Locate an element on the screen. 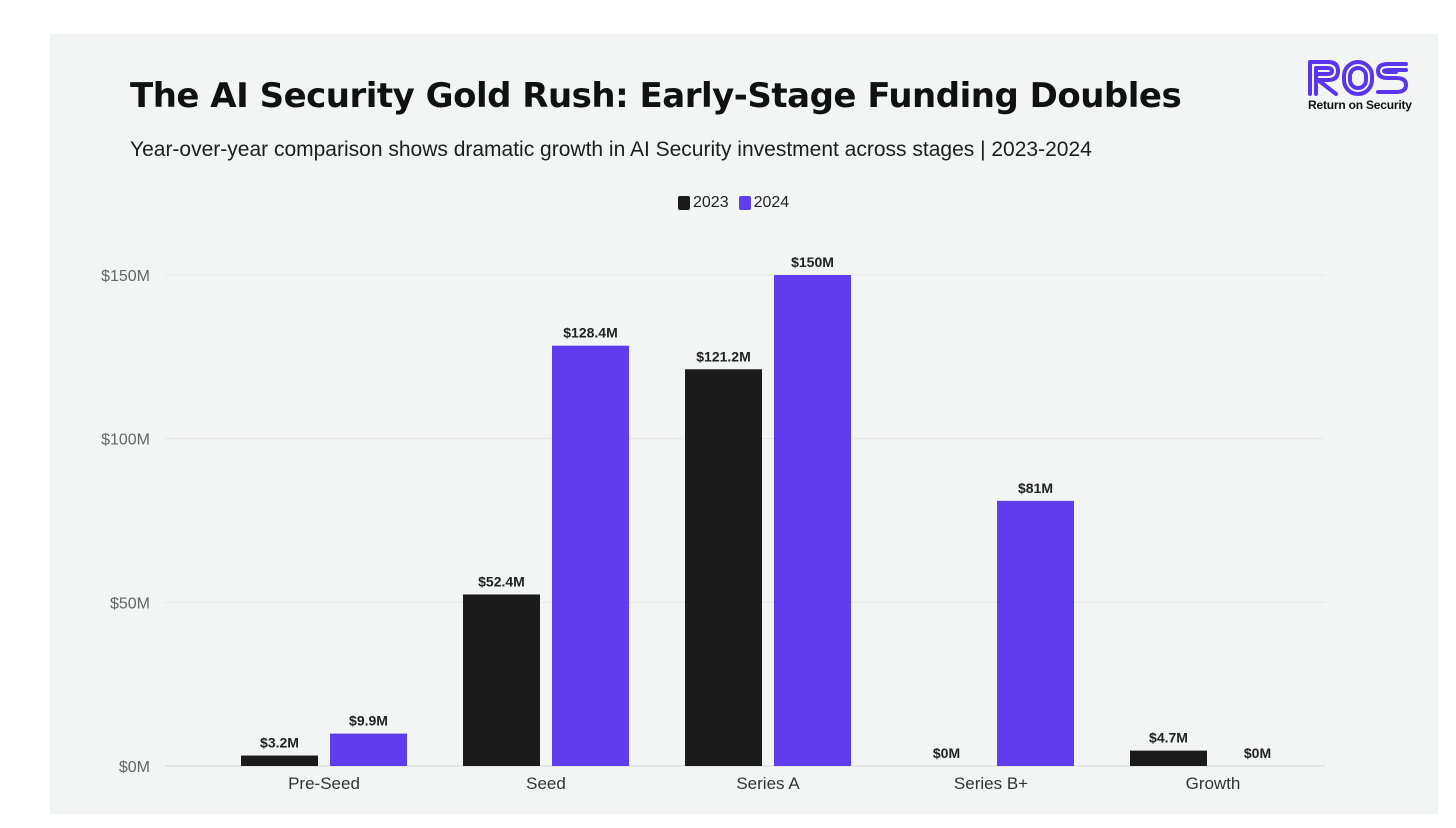  x-tick-label: Series B+ is located at coordinates (991, 783).